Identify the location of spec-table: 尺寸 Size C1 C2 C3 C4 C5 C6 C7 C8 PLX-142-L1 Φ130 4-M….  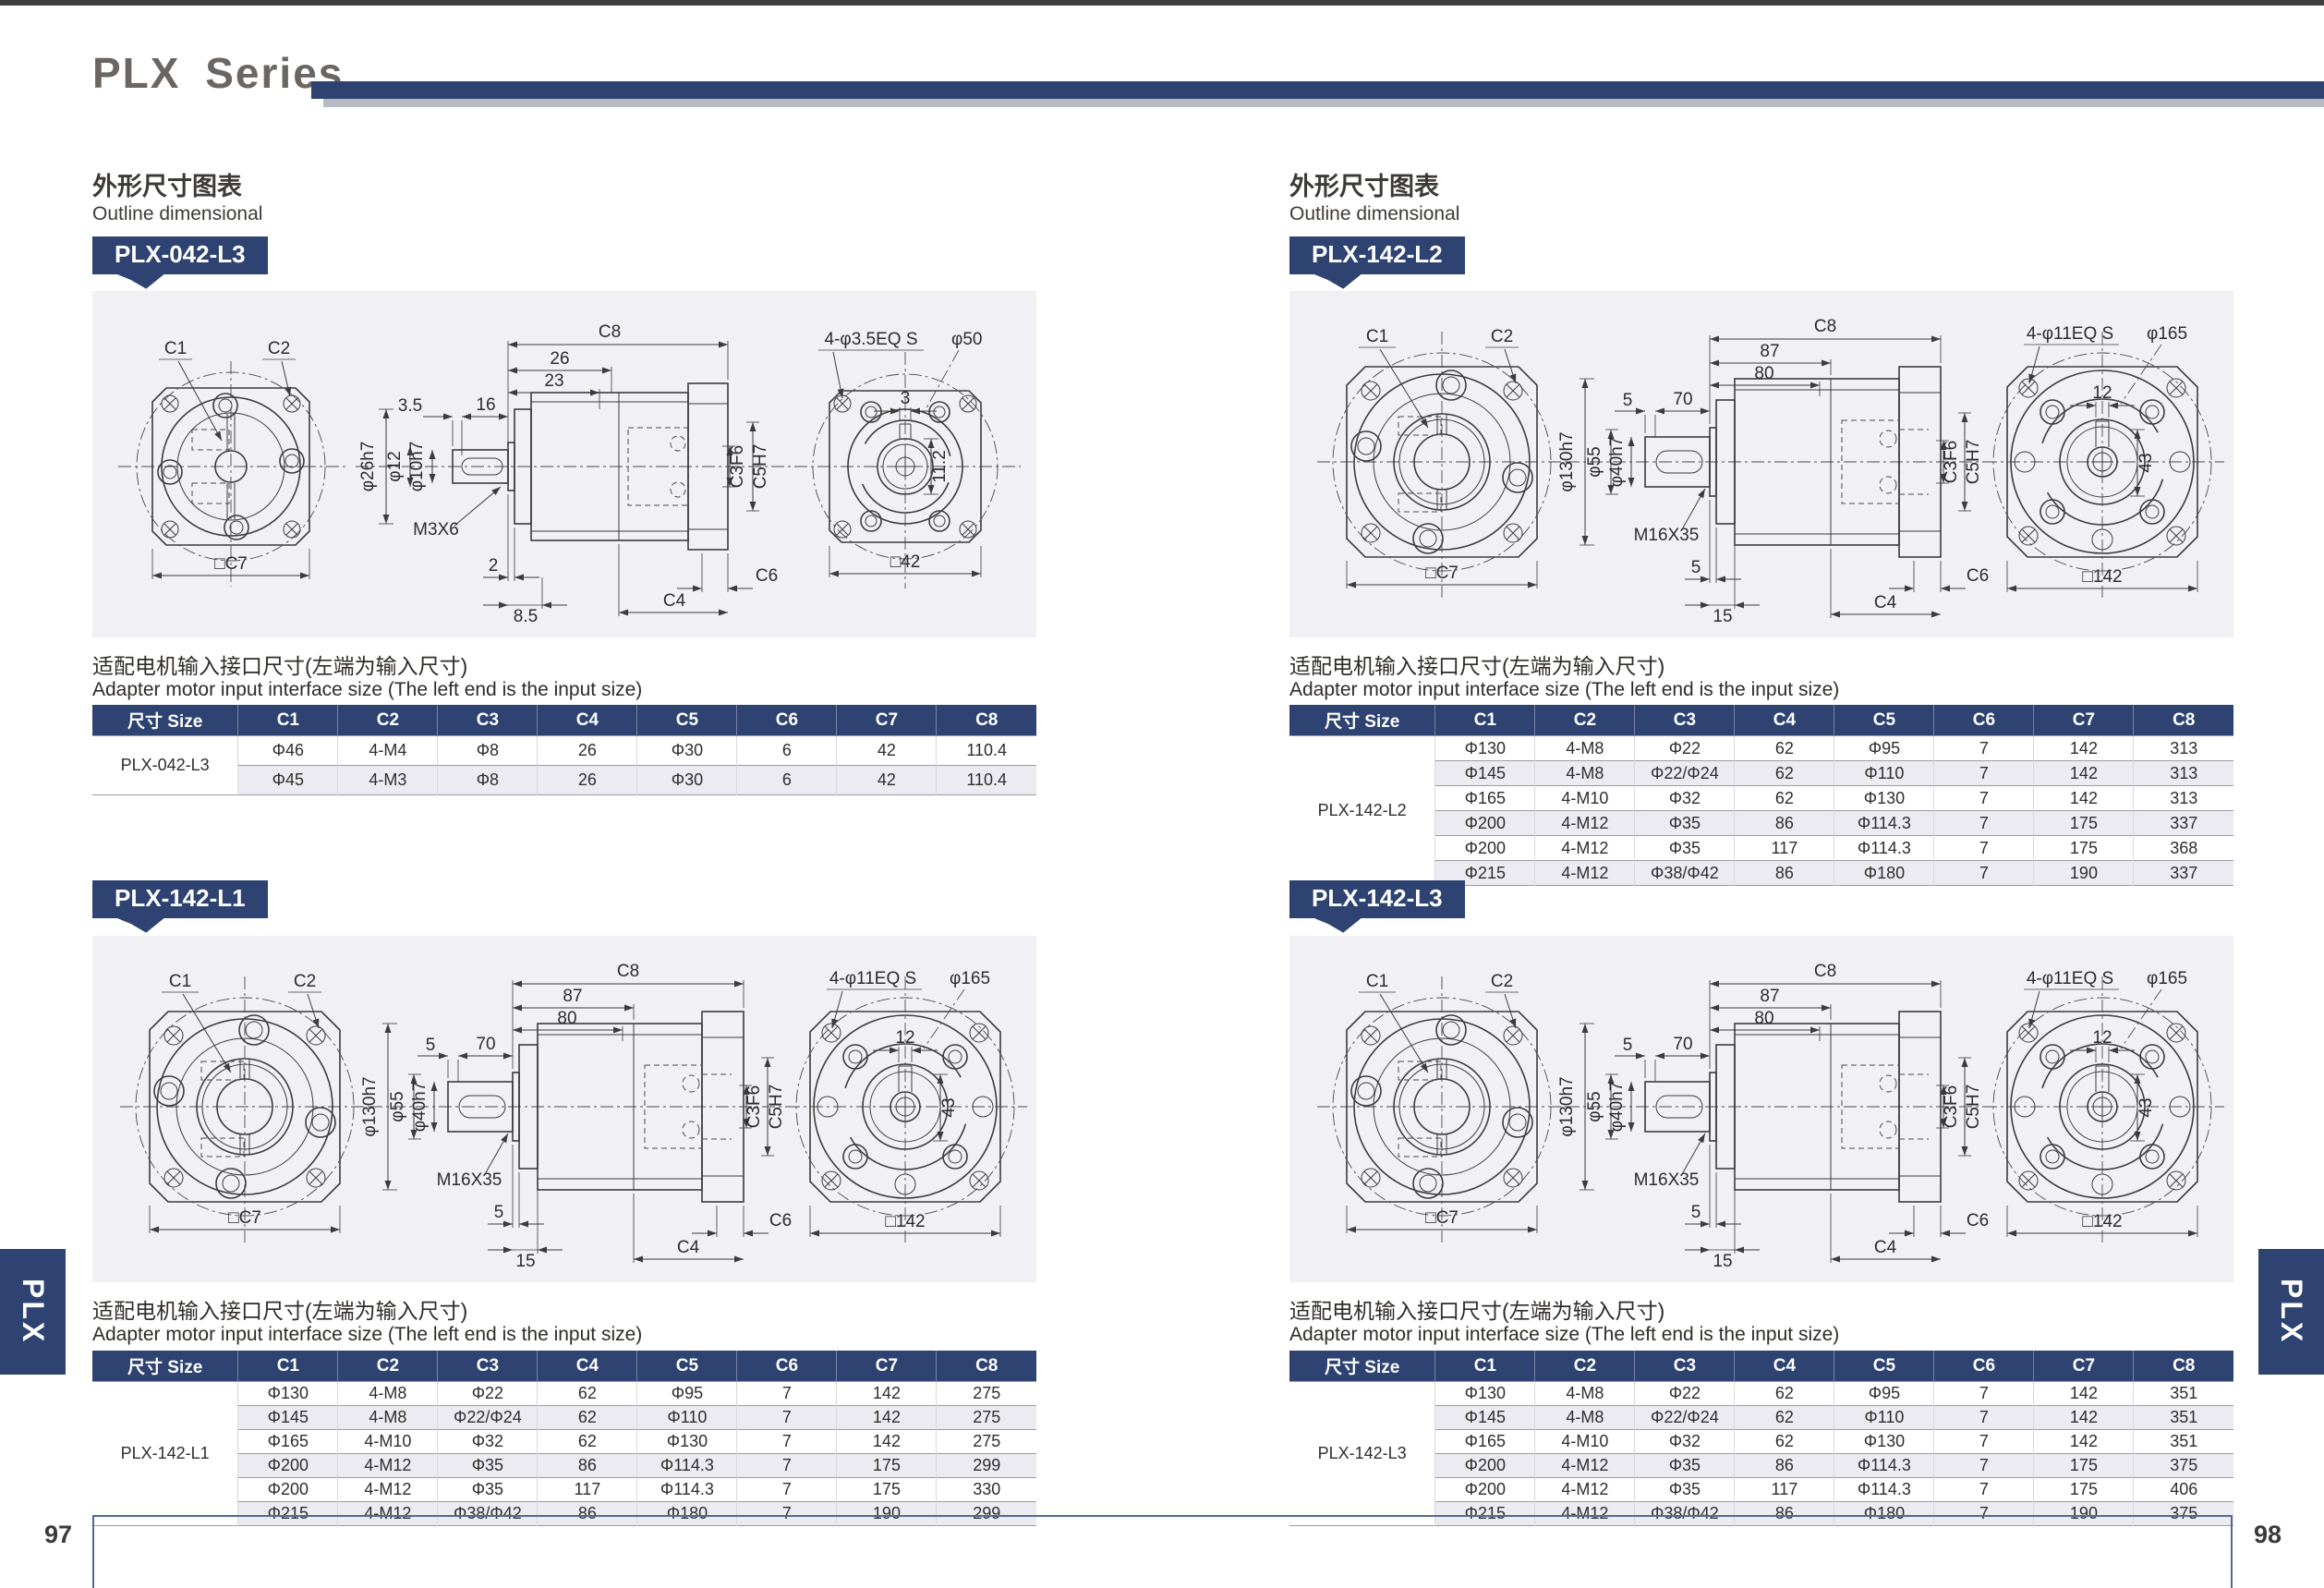
(564, 1438).